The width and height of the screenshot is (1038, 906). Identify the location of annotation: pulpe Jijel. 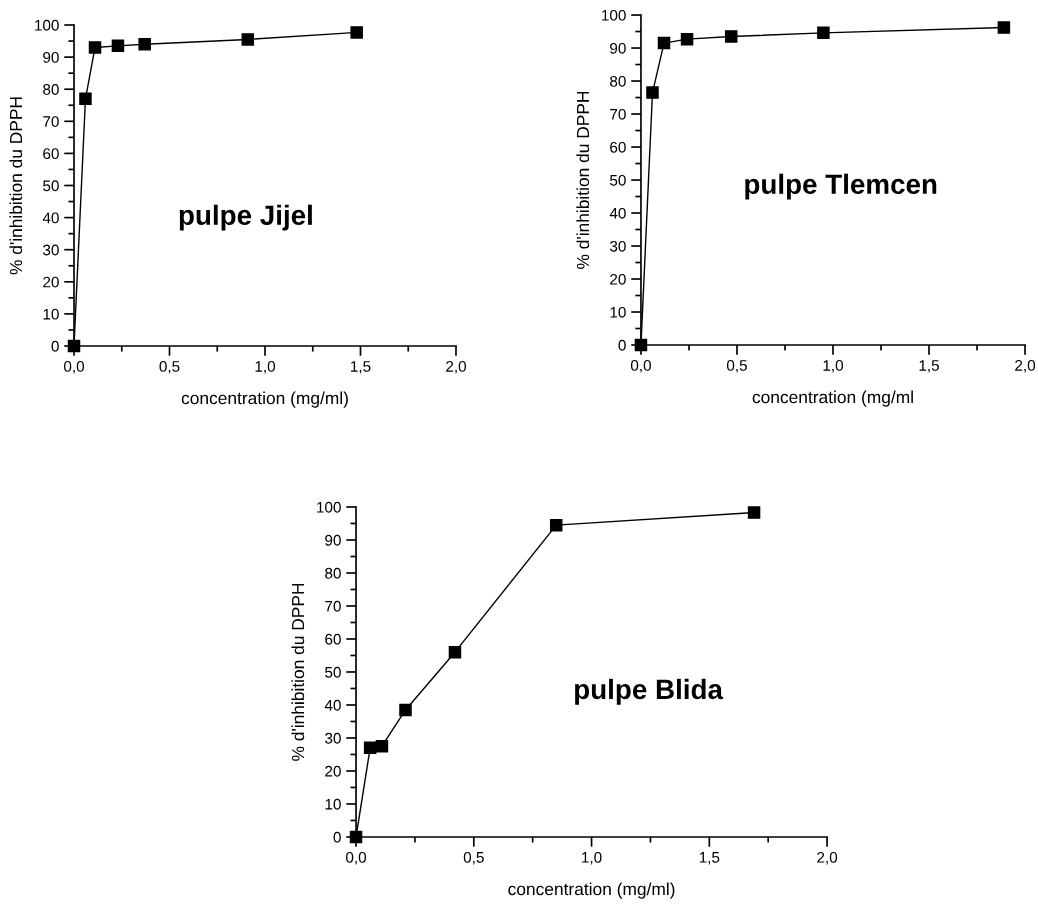
(245, 217).